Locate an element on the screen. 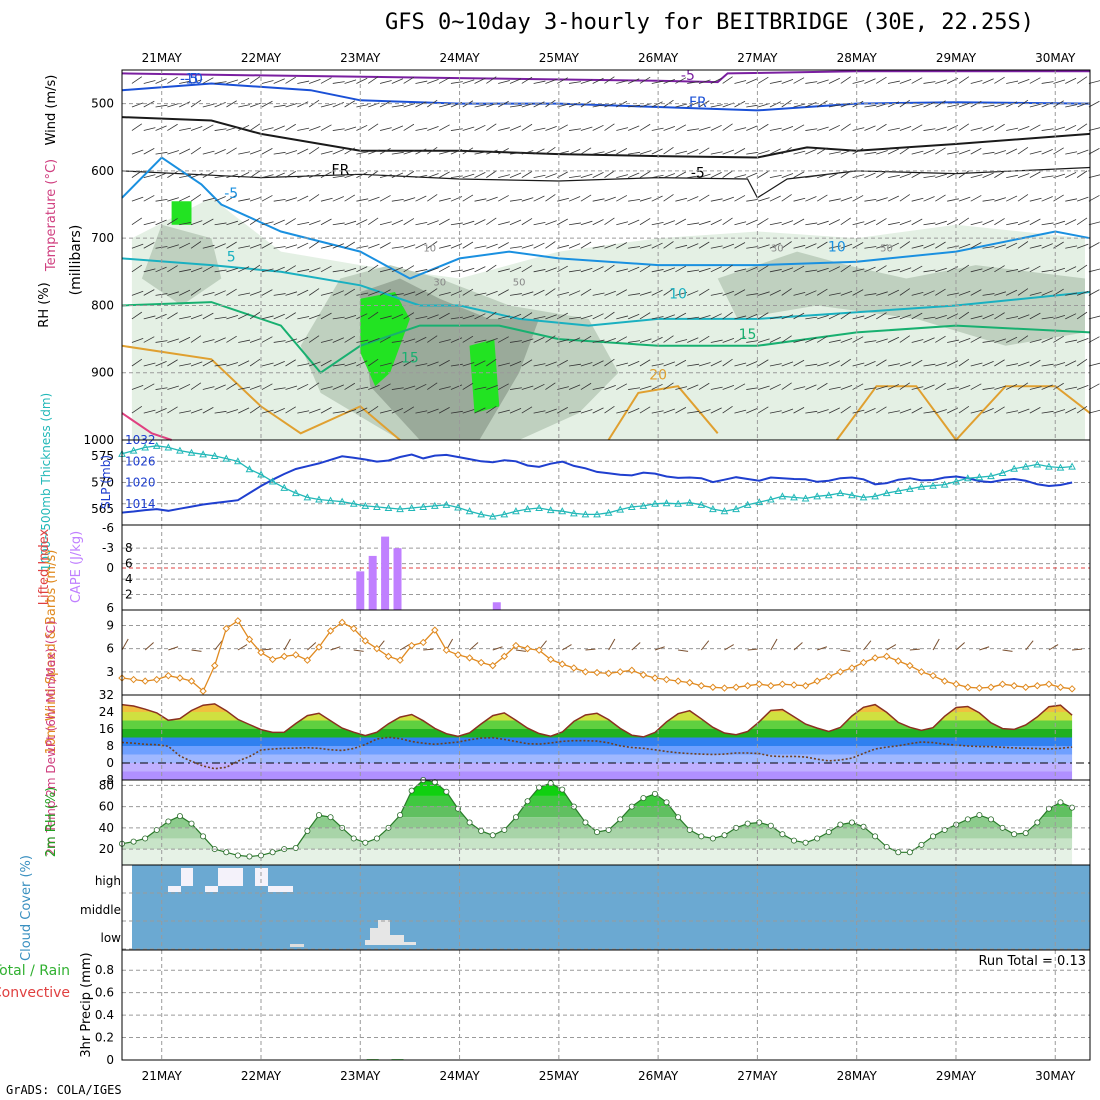 The height and width of the screenshot is (1100, 1100). xsec-y-tick: 1000 is located at coordinates (98, 440).